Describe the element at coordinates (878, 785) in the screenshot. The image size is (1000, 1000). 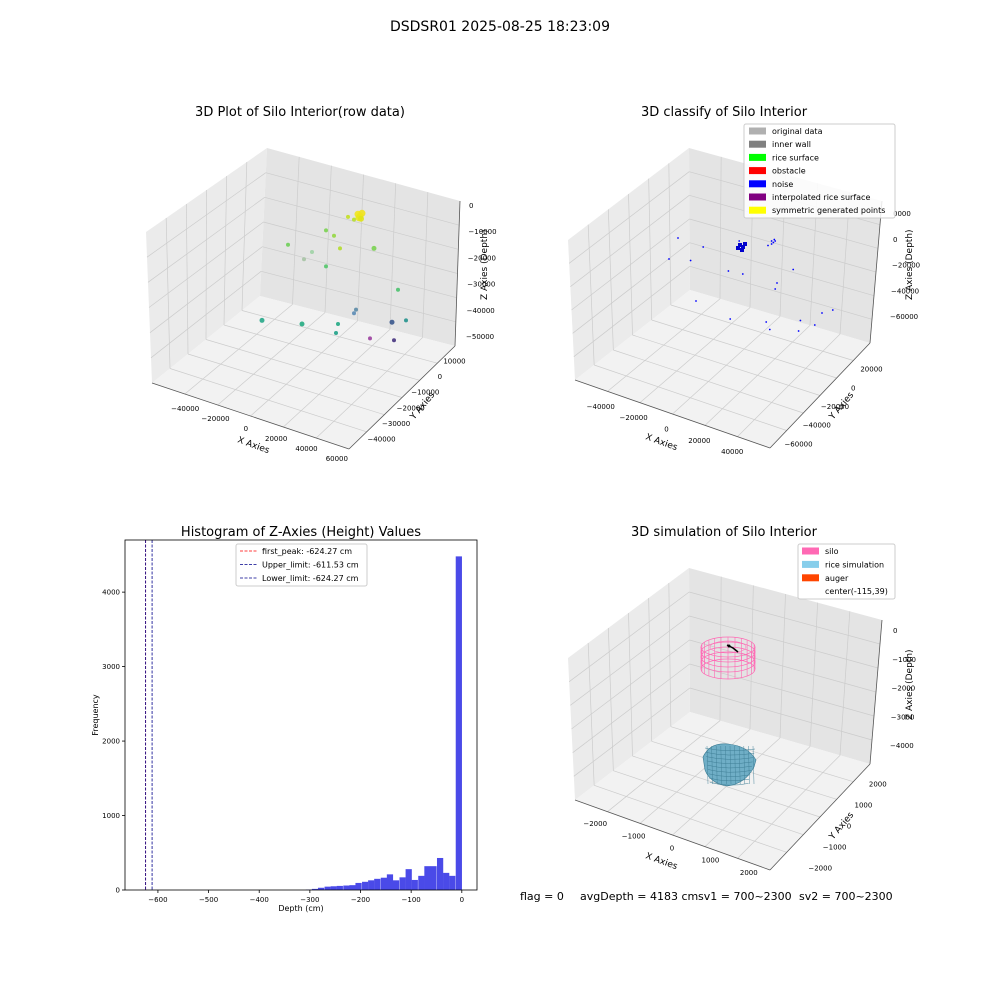
I see `simulation-y-tick-label: 2000` at that location.